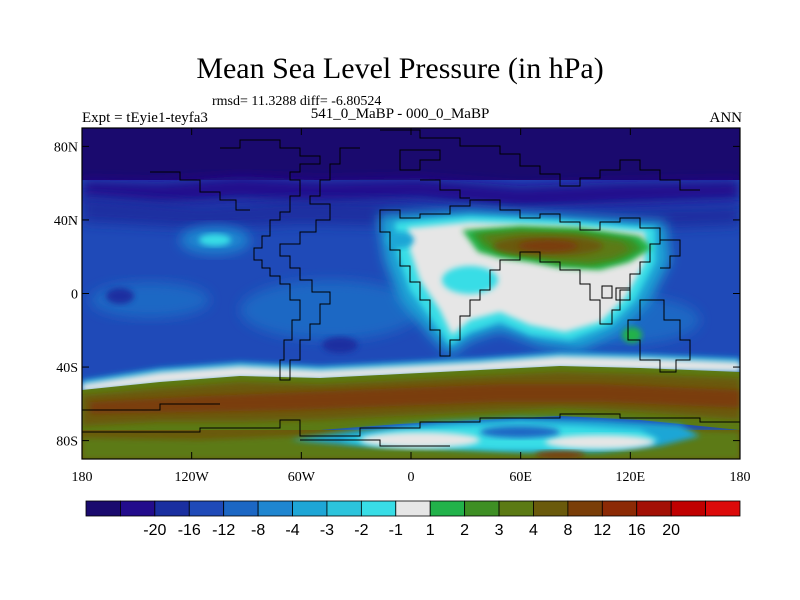 This screenshot has height=600, width=800. I want to click on colorbar-label: -1, so click(396, 530).